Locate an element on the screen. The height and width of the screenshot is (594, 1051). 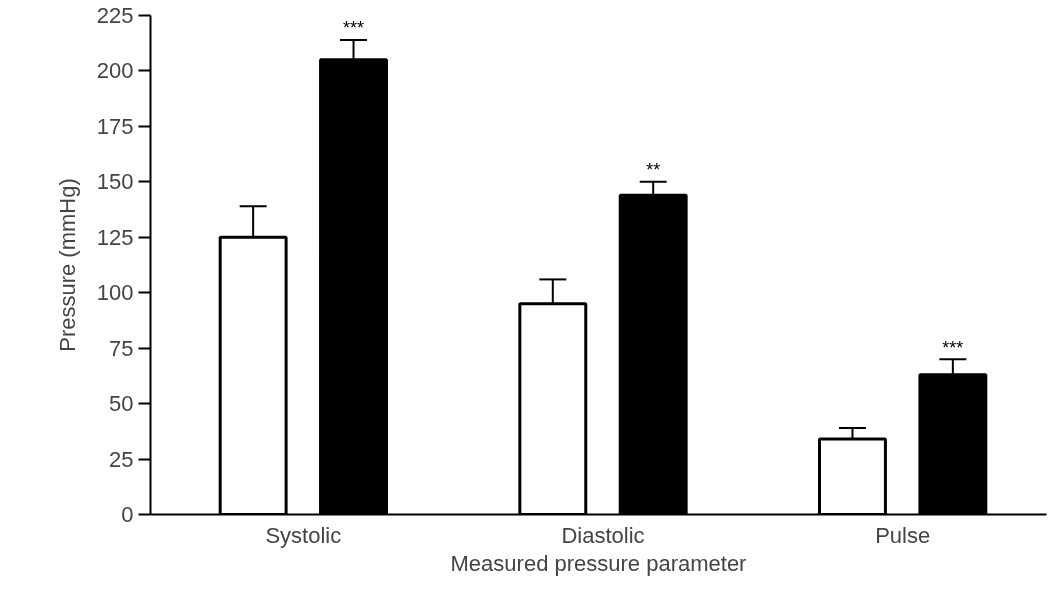
y-tick-label: 0 is located at coordinates (127, 514).